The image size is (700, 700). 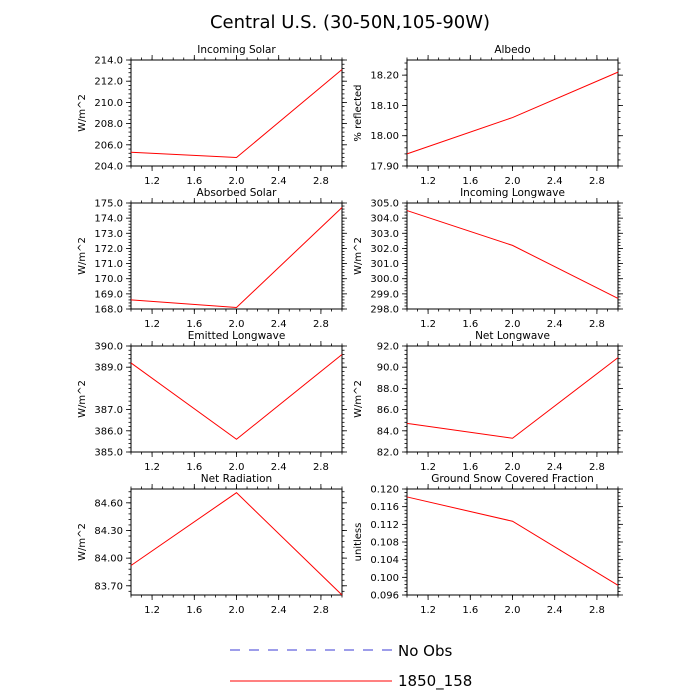 What do you see at coordinates (384, 136) in the screenshot?
I see `y-tick-label: 18.00` at bounding box center [384, 136].